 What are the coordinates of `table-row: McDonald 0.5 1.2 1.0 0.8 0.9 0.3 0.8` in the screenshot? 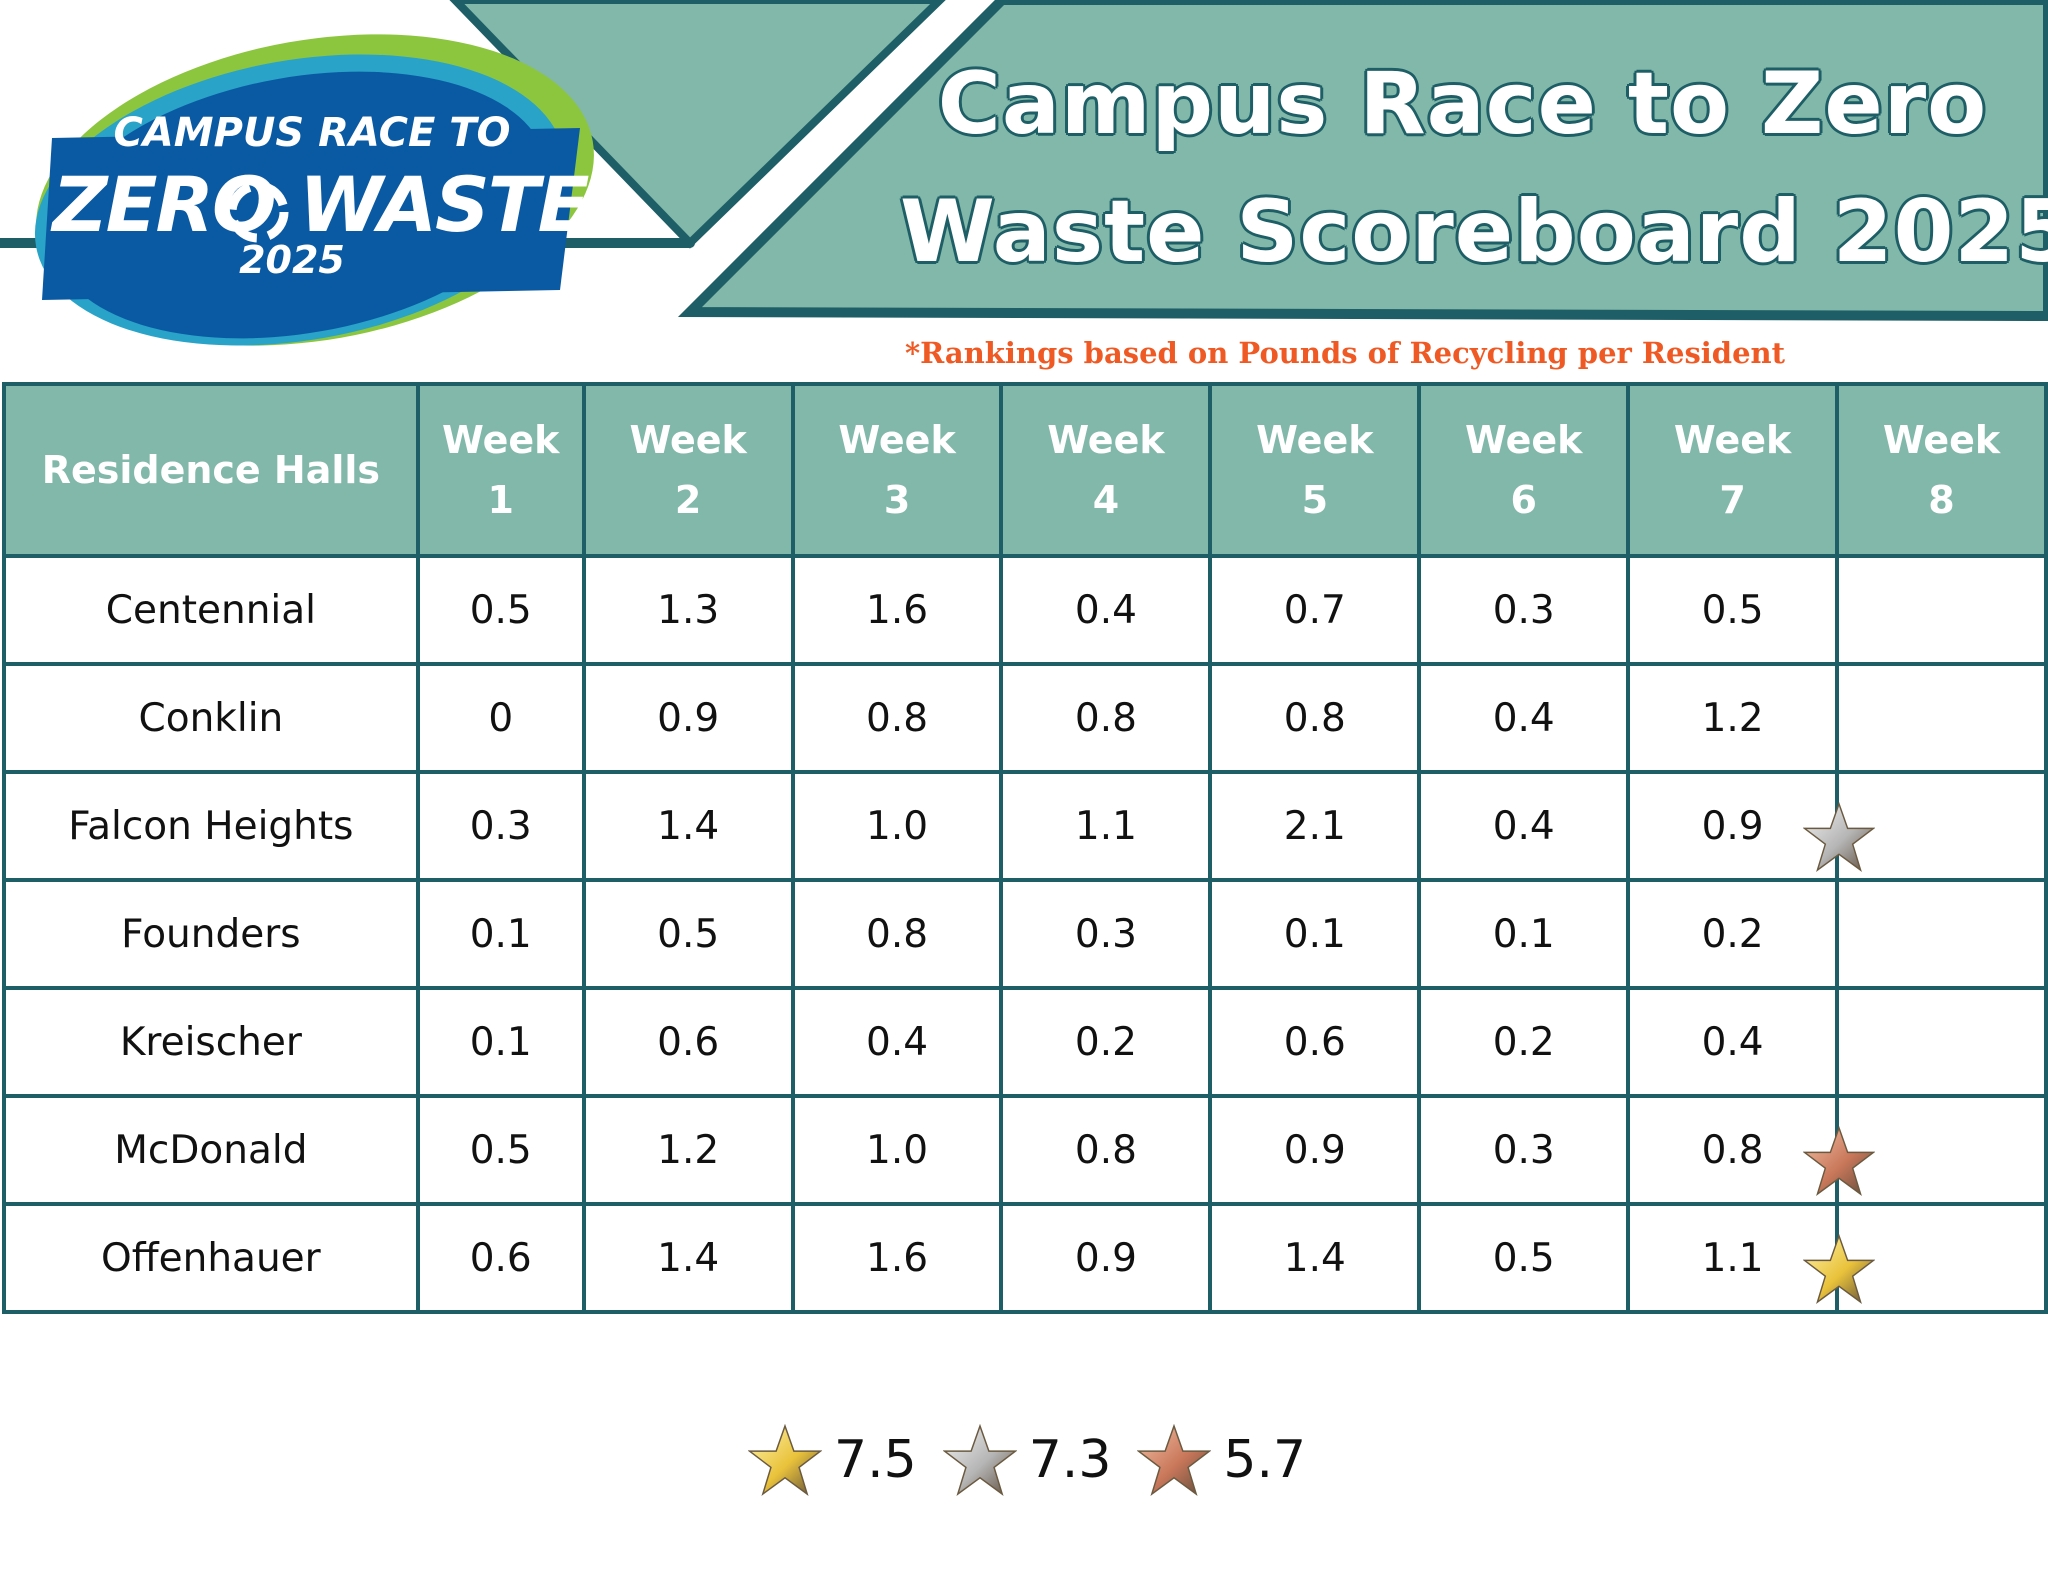 It's located at (1025, 1150).